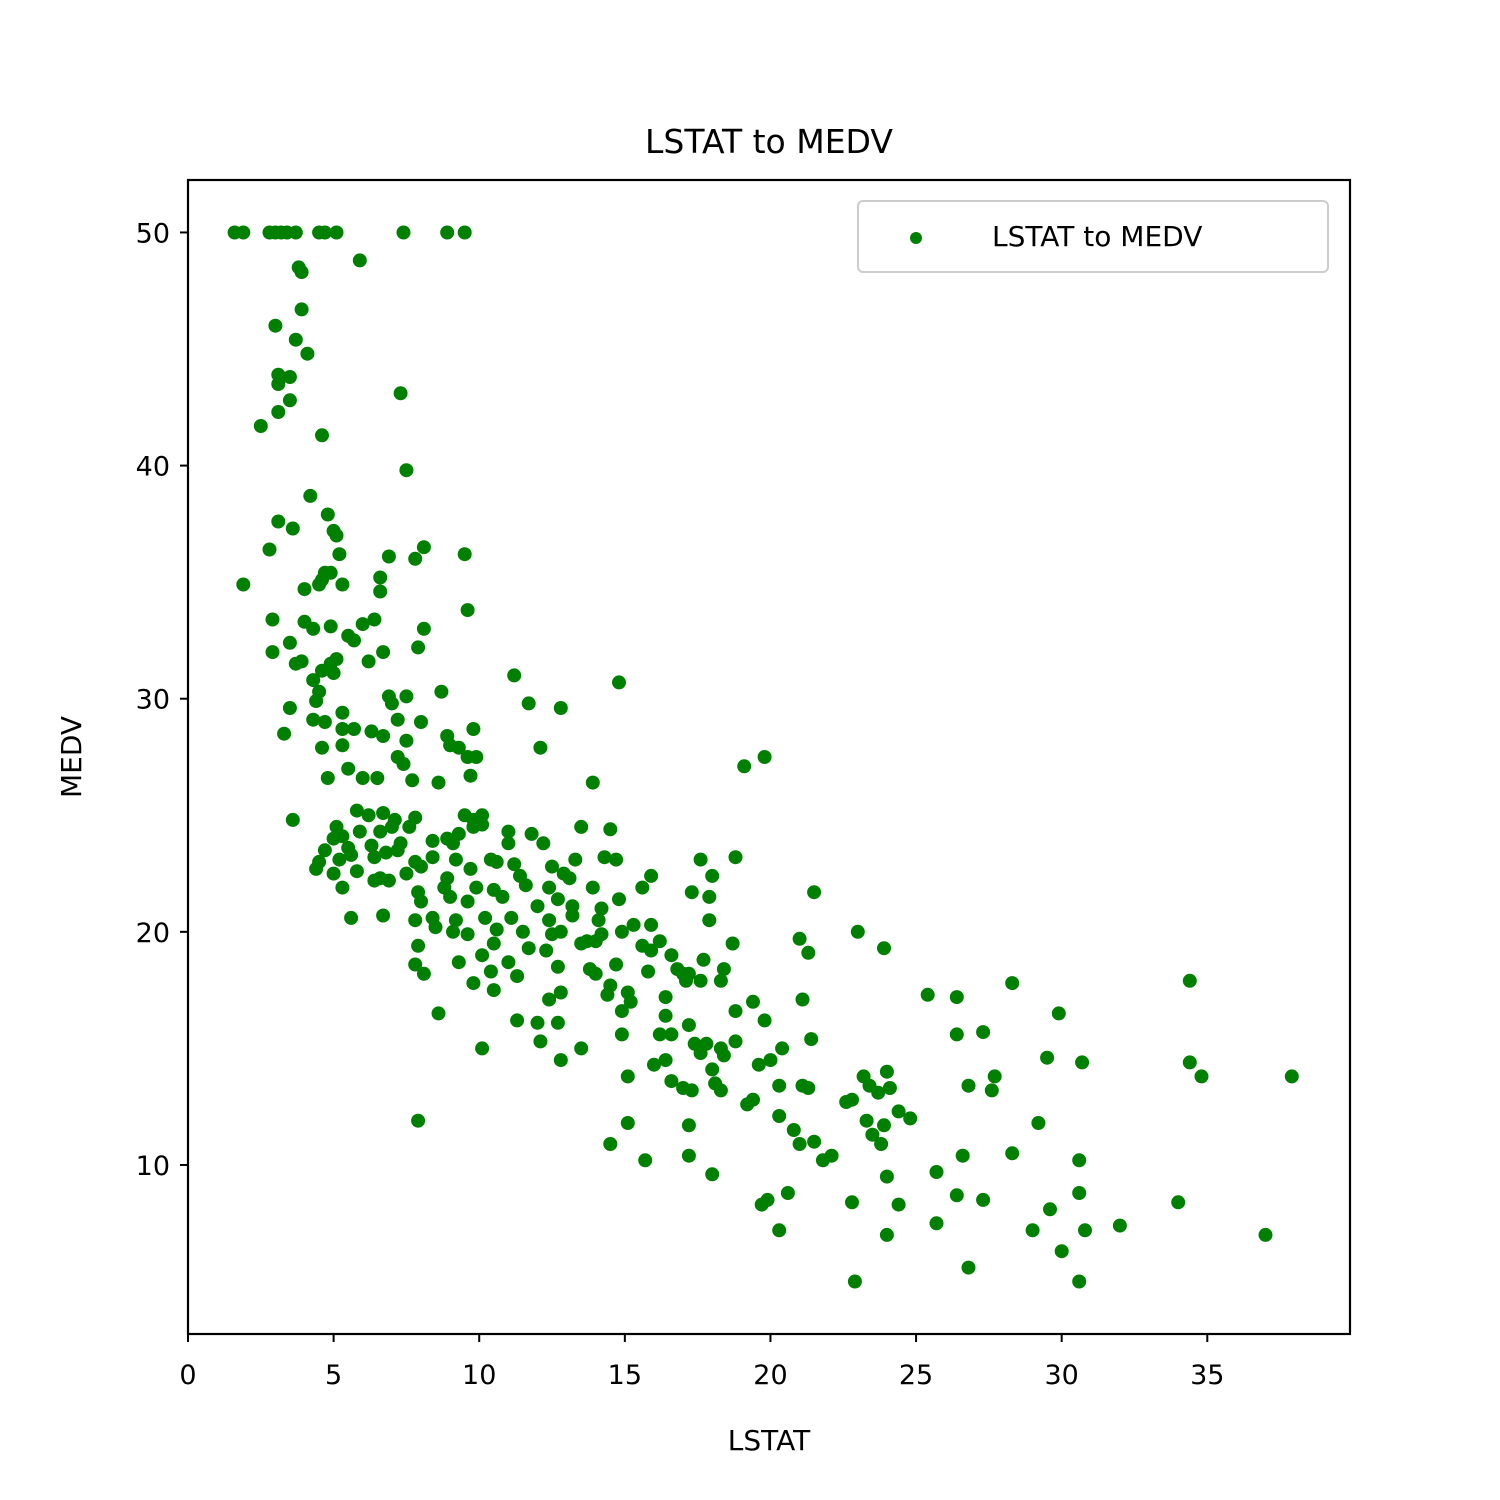 This screenshot has height=1500, width=1500. Describe the element at coordinates (769, 1440) in the screenshot. I see `x-axis-label: LSTAT` at that location.